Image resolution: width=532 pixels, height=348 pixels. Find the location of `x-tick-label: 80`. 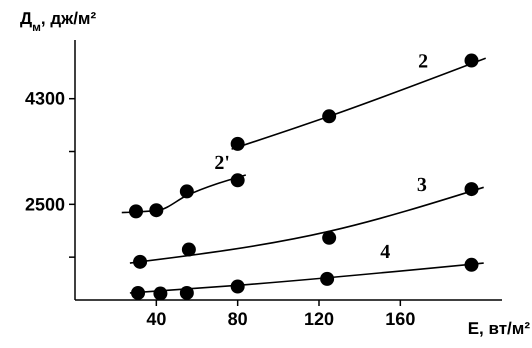

x-tick-label: 80 is located at coordinates (238, 319).